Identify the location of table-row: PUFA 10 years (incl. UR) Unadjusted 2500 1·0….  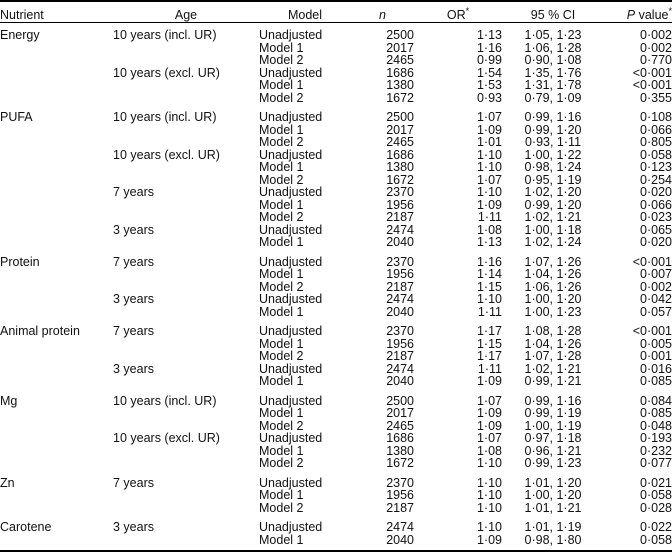
(336, 117).